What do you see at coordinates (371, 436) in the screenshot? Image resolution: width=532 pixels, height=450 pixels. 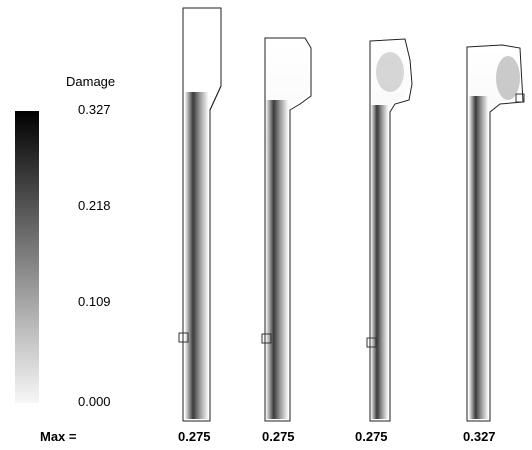 I see `max-value-3: 0.275` at bounding box center [371, 436].